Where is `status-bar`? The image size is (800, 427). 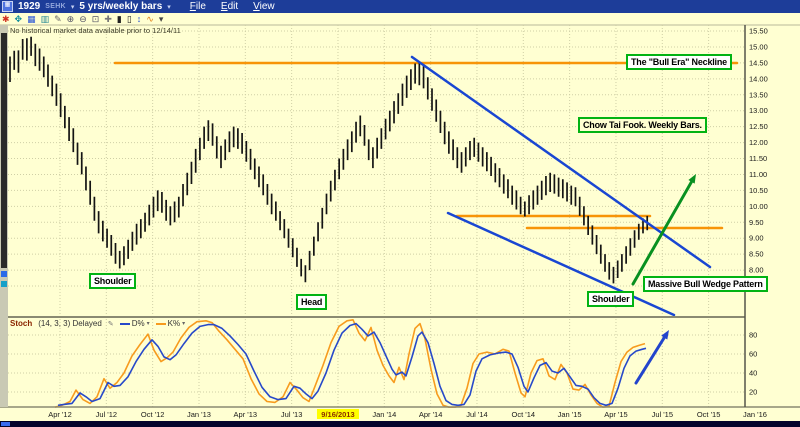 status-bar is located at coordinates (400, 424).